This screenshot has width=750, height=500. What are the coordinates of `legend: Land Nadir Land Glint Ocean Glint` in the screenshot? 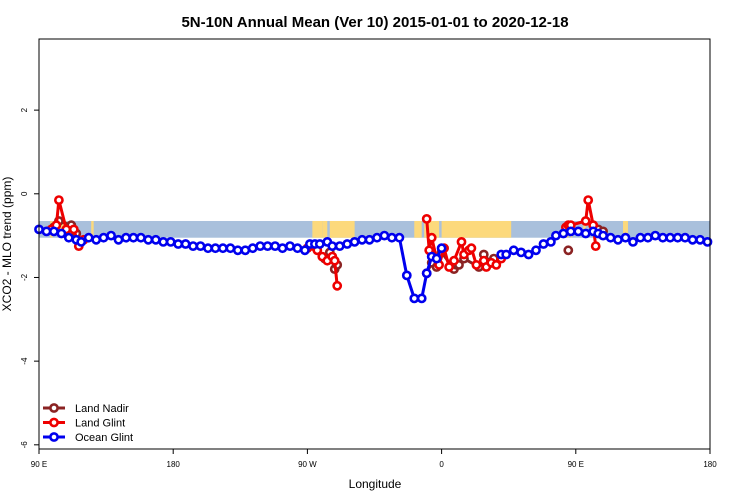 It's located at (88, 423).